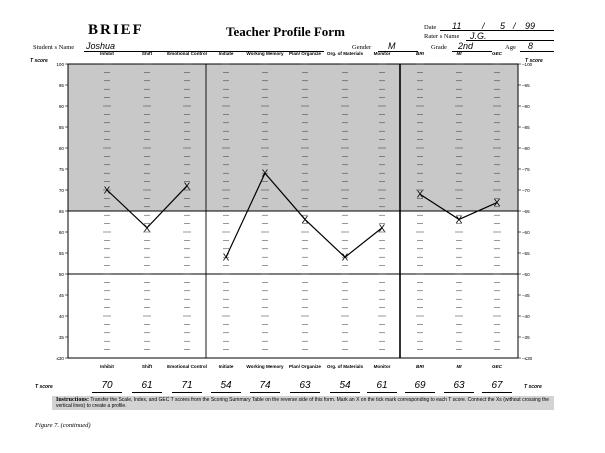 Image resolution: width=605 pixels, height=453 pixels. What do you see at coordinates (226, 53) in the screenshot?
I see `scale-header-top-4: Initiate` at bounding box center [226, 53].